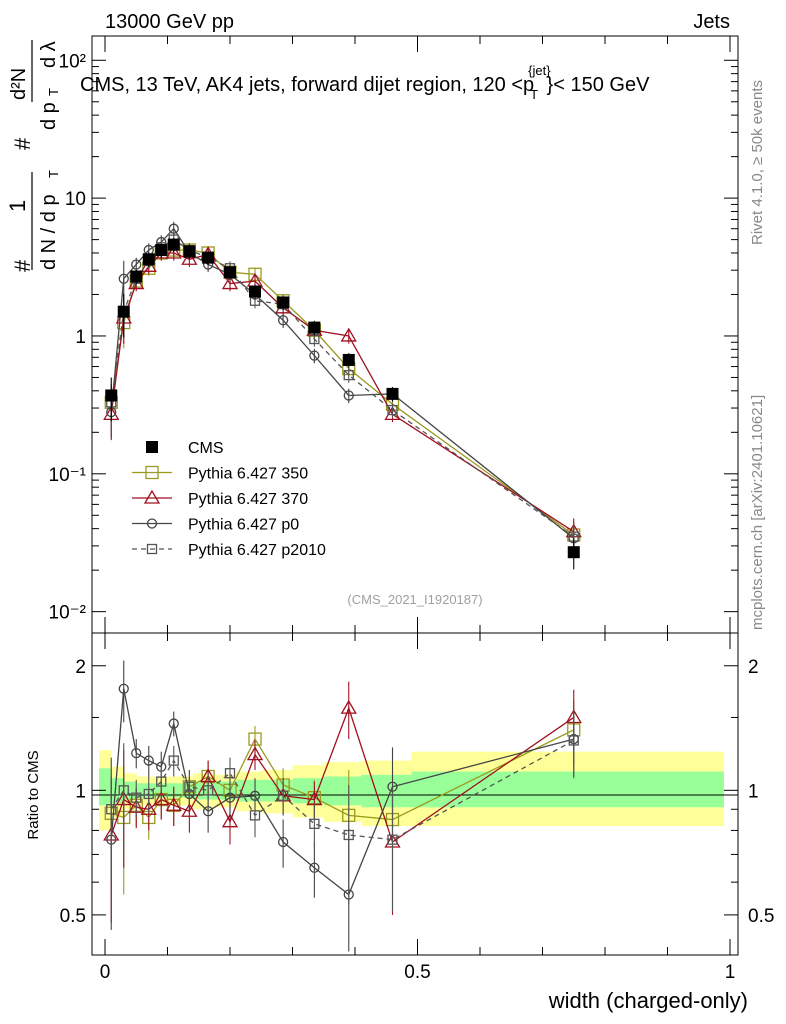 This screenshot has height=1024, width=786. I want to click on legend-label: Pythia 6.427 370, so click(248, 499).